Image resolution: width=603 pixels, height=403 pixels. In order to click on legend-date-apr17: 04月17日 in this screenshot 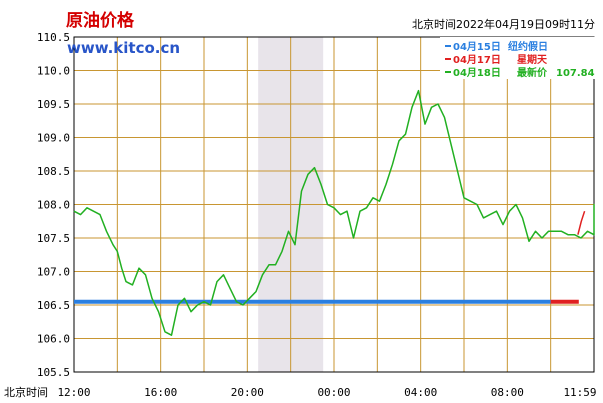, I will do `click(477, 60)`.